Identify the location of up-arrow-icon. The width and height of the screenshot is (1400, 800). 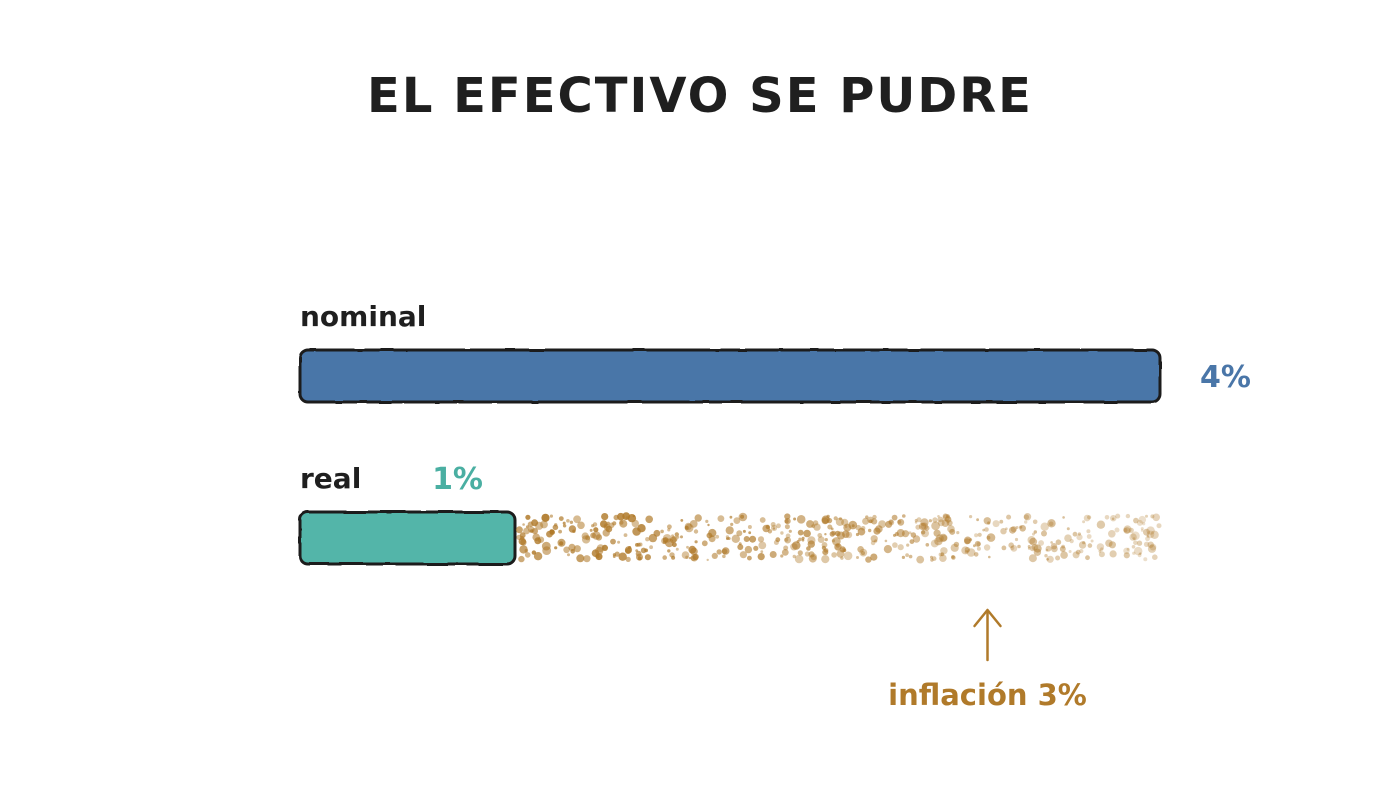
(987, 618).